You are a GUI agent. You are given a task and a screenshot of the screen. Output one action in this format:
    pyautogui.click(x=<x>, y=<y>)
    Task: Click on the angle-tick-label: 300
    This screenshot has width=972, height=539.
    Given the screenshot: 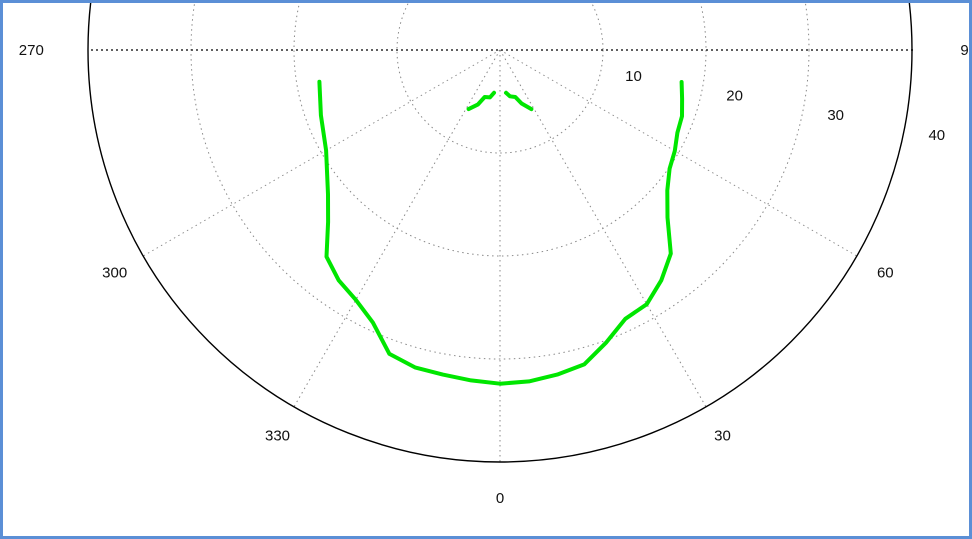 What is the action you would take?
    pyautogui.click(x=114, y=273)
    